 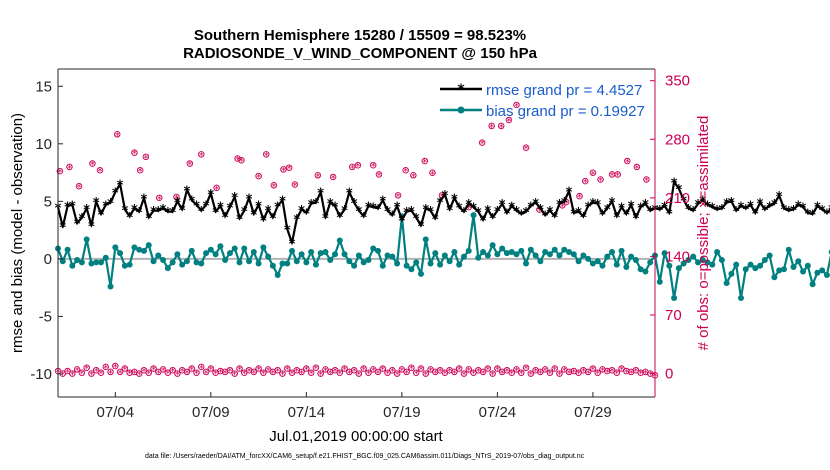 What do you see at coordinates (43, 86) in the screenshot?
I see `y-tick-label: 15` at bounding box center [43, 86].